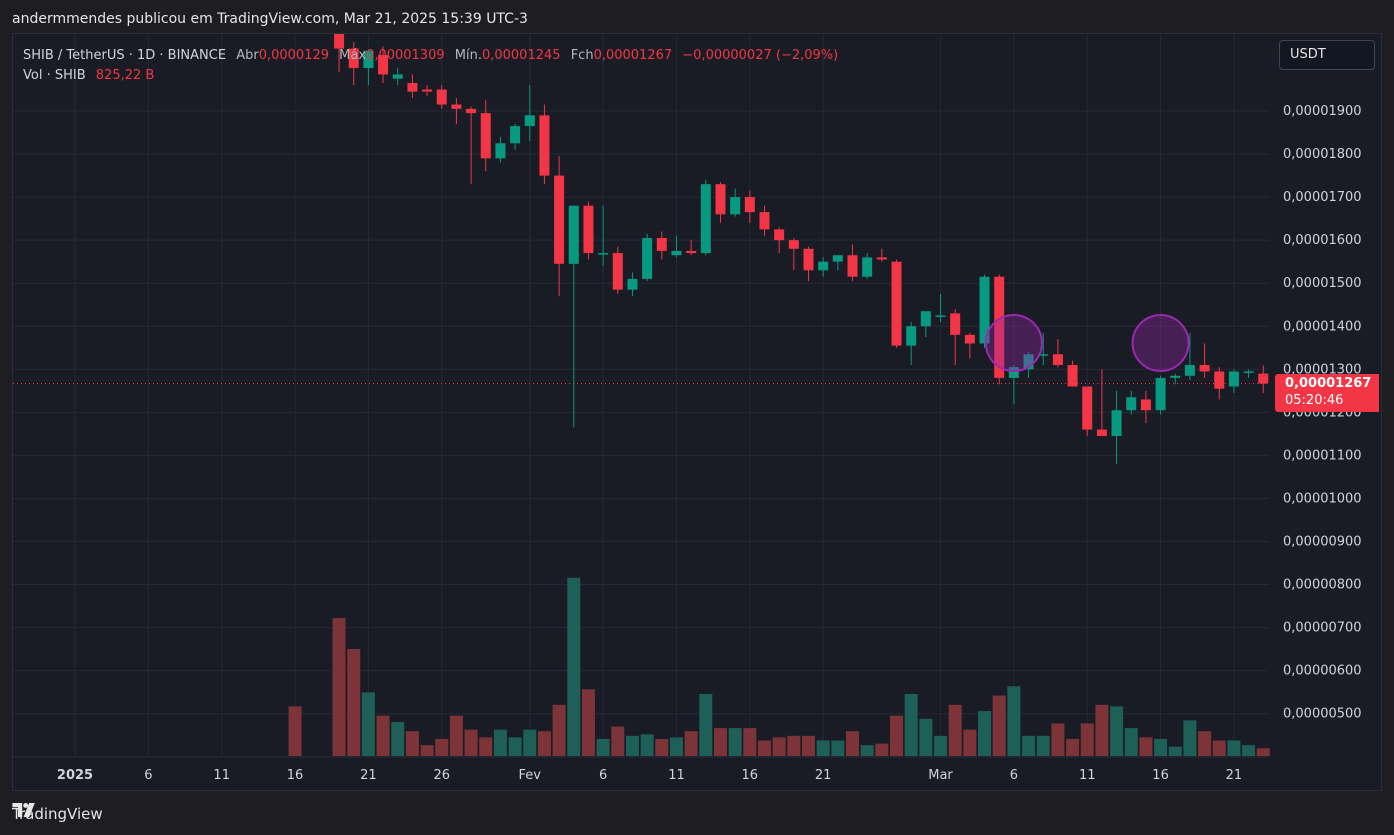 The width and height of the screenshot is (1394, 835). Describe the element at coordinates (1322, 628) in the screenshot. I see `price-axis-label: 0,00000700` at that location.